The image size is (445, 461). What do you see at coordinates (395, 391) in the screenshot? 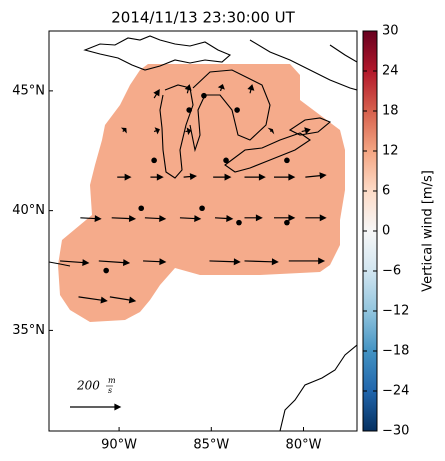
I see `colorbar-tick-label: −24` at bounding box center [395, 391].